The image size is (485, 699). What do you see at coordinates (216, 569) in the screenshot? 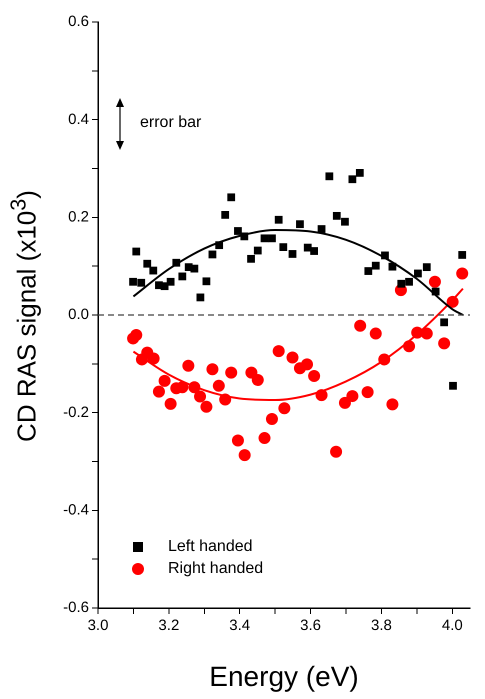
I see `legend-label: Right handed` at bounding box center [216, 569].